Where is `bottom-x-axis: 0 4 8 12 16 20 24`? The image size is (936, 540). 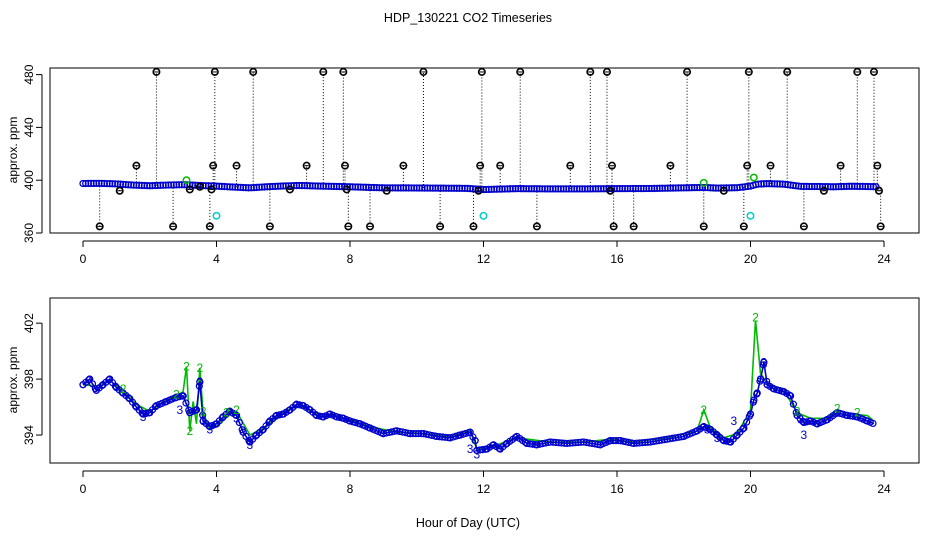 bottom-x-axis: 0 4 8 12 16 20 24 is located at coordinates (485, 483).